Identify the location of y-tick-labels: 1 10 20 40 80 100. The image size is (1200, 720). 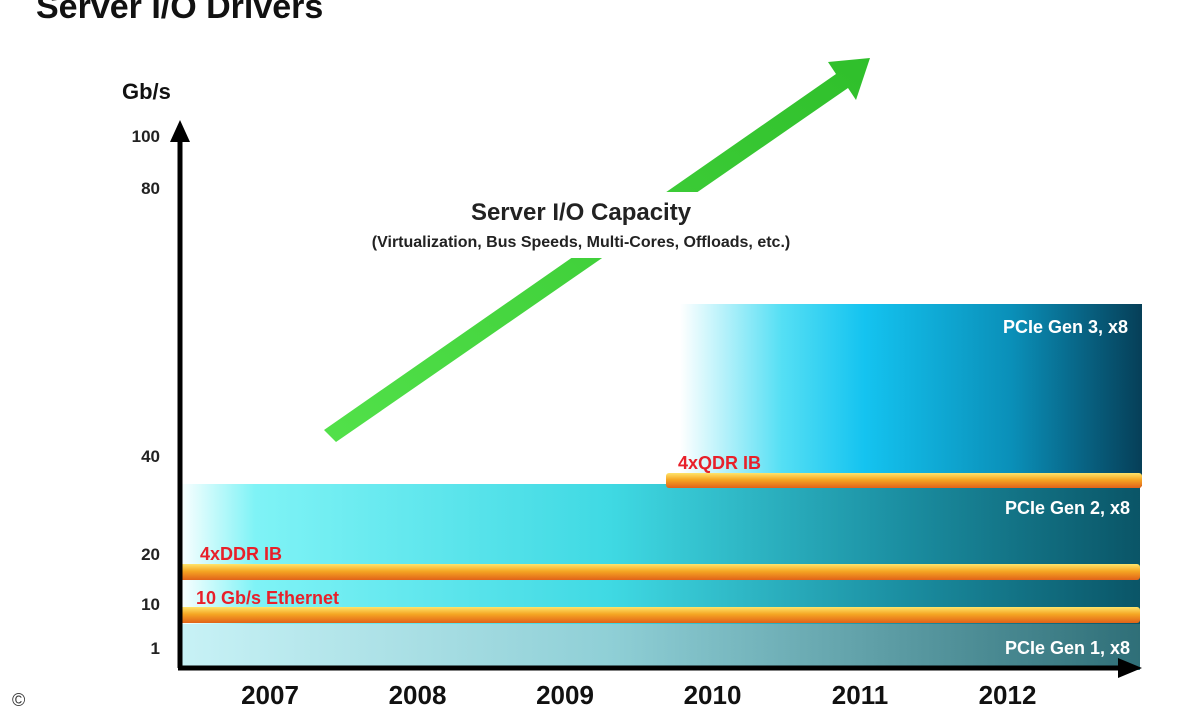
(146, 392).